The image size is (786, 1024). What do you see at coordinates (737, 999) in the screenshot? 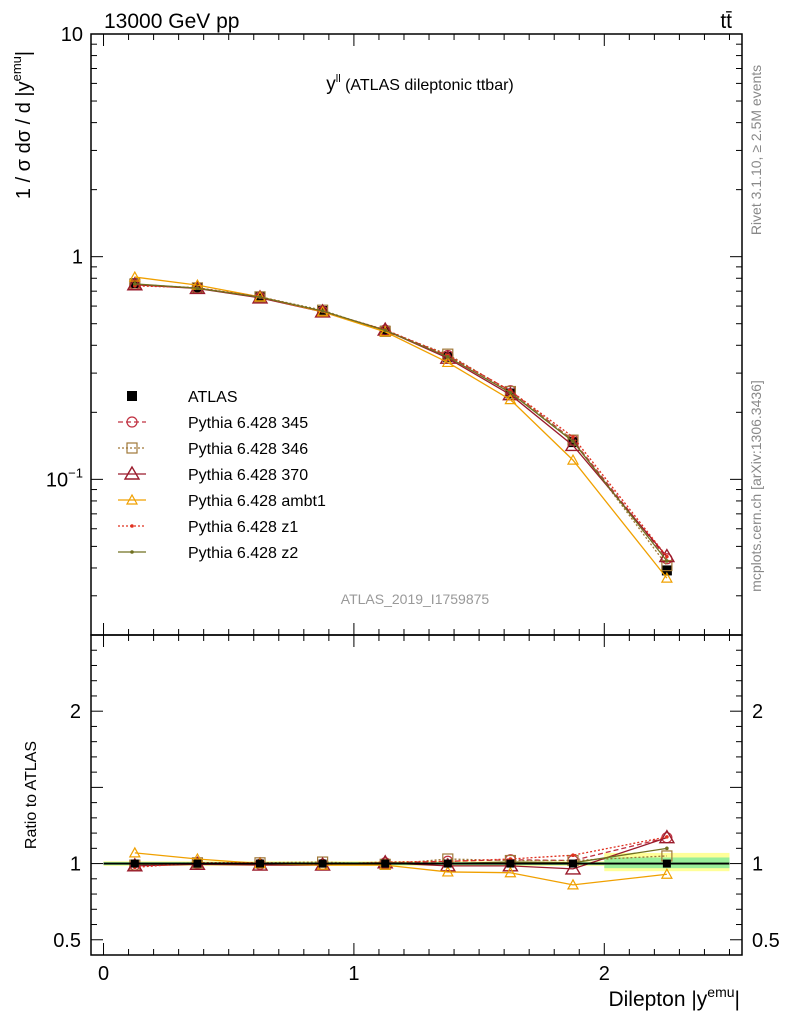
I see `xlabel-end: |` at bounding box center [737, 999].